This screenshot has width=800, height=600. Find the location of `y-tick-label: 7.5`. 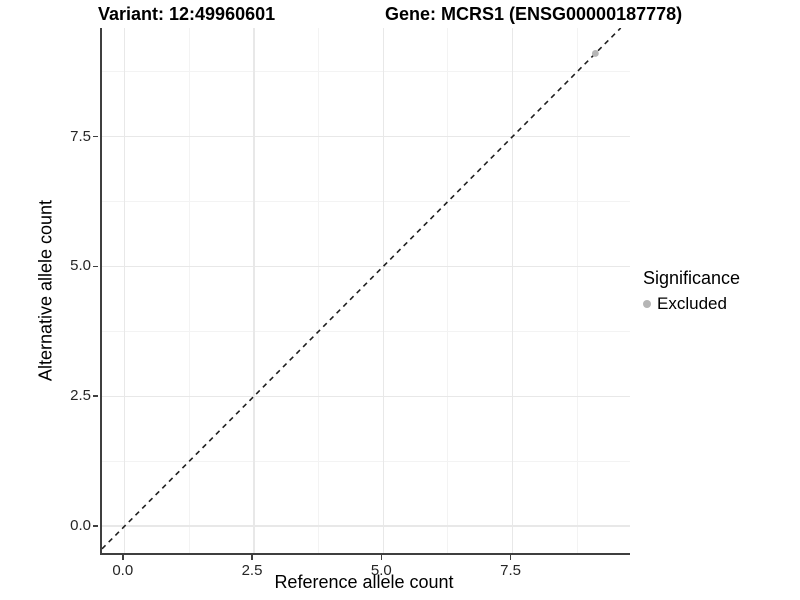

y-tick-label: 7.5 is located at coordinates (80, 136).